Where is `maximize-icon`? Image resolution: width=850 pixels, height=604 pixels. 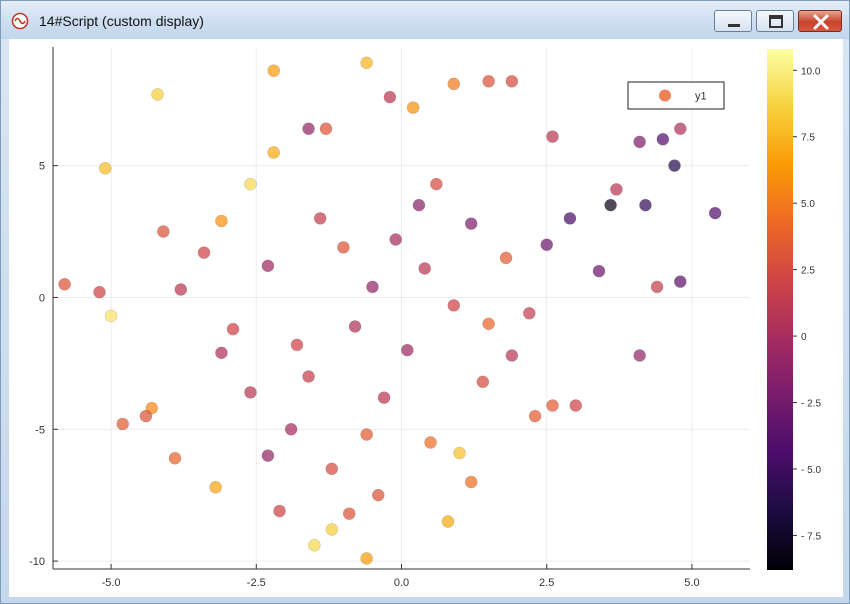 maximize-icon is located at coordinates (776, 21).